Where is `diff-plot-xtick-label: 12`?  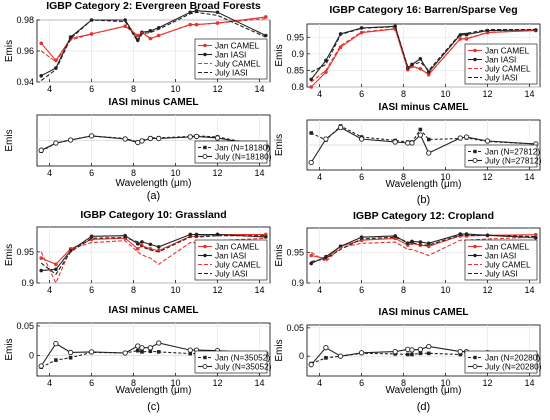
diff-plot-xtick-label: 12 is located at coordinates (488, 177).